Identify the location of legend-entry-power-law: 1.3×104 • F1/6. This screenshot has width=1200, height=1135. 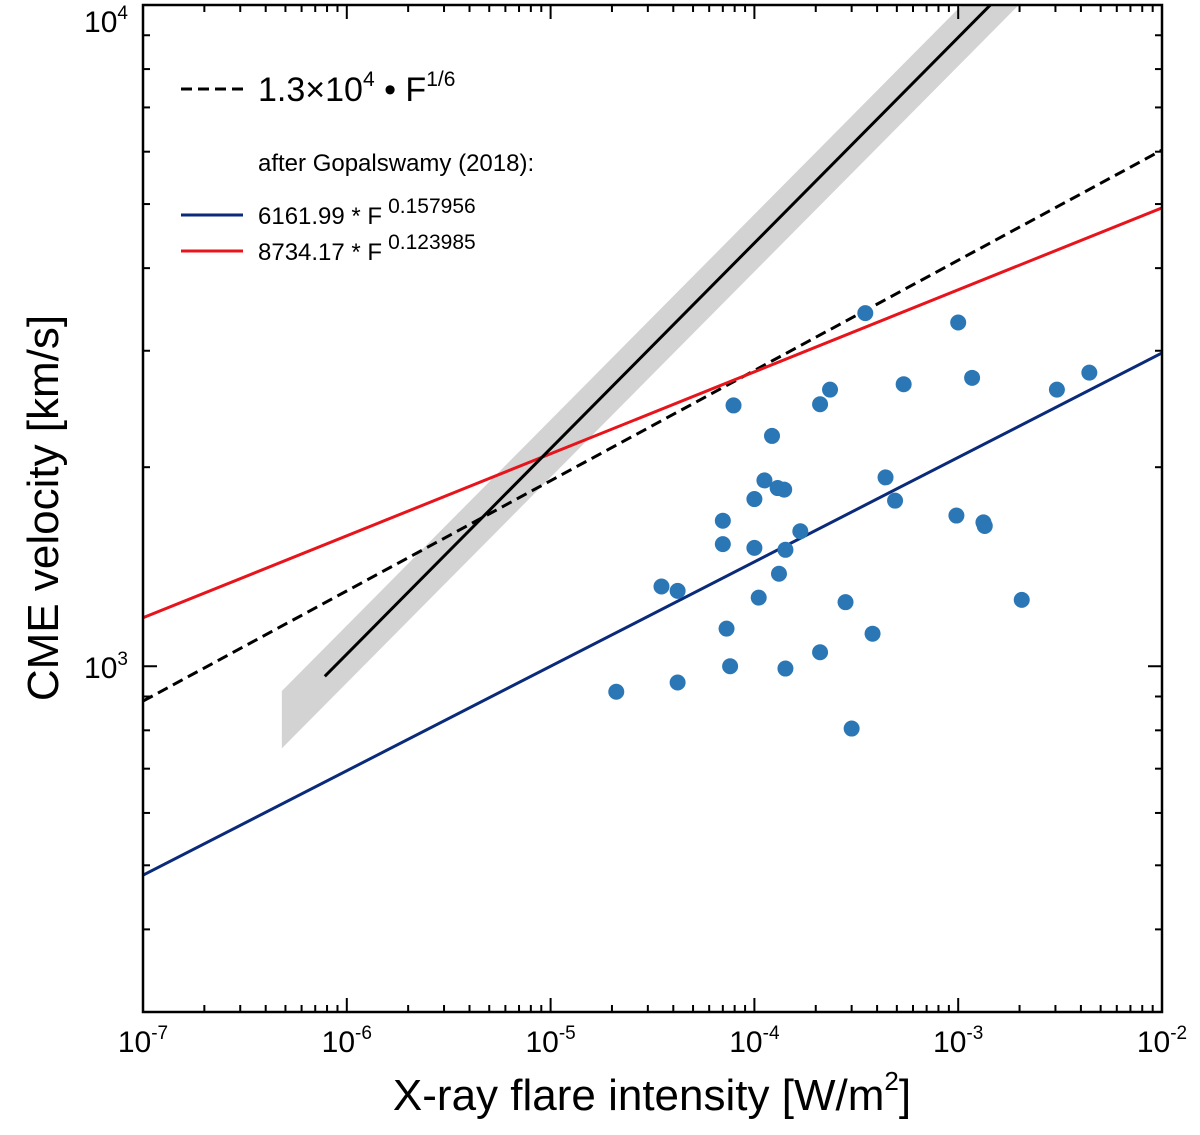
(356, 88).